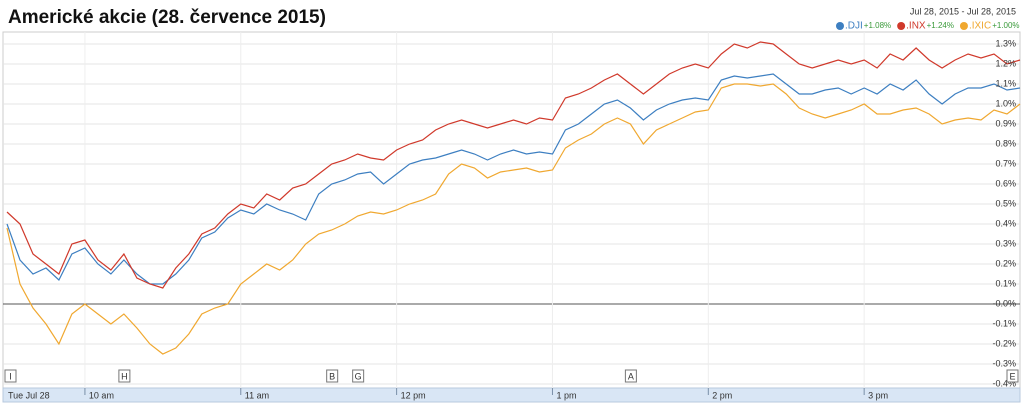 The image size is (1024, 406). I want to click on event-flag: A, so click(630, 376).